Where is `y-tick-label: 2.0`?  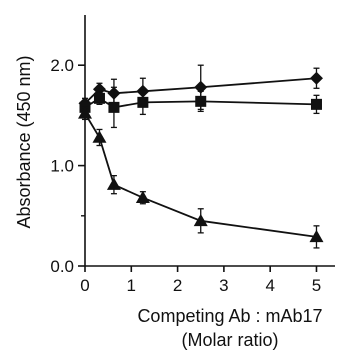 y-tick-label: 2.0 is located at coordinates (62, 65).